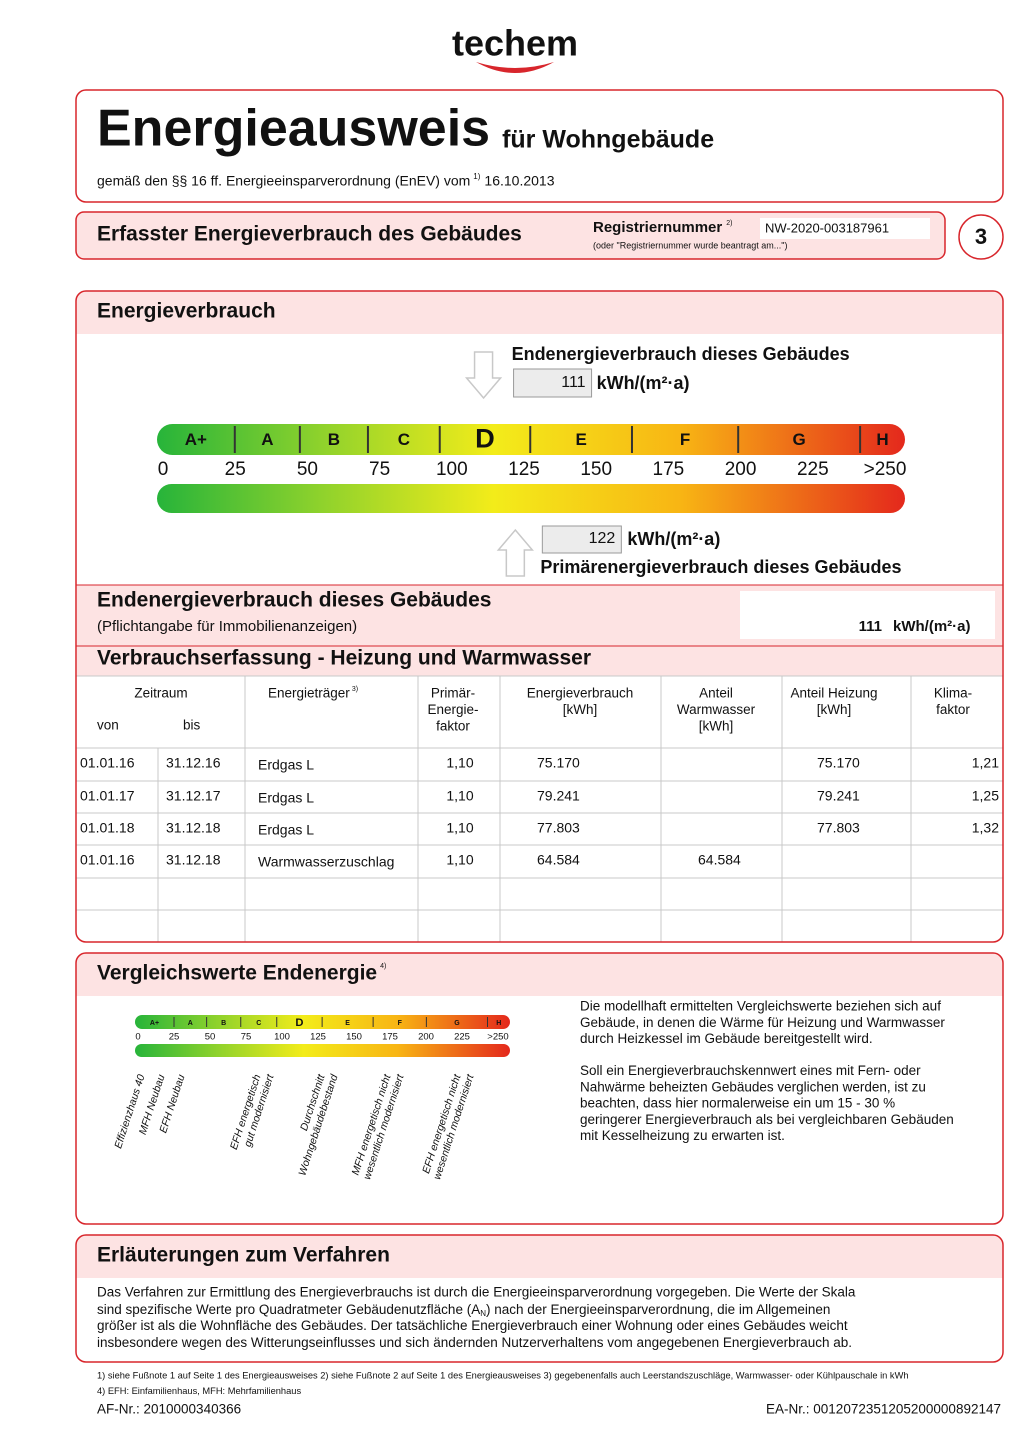 The image size is (1024, 1448). What do you see at coordinates (452, 709) in the screenshot?
I see `table-header: Energie-` at bounding box center [452, 709].